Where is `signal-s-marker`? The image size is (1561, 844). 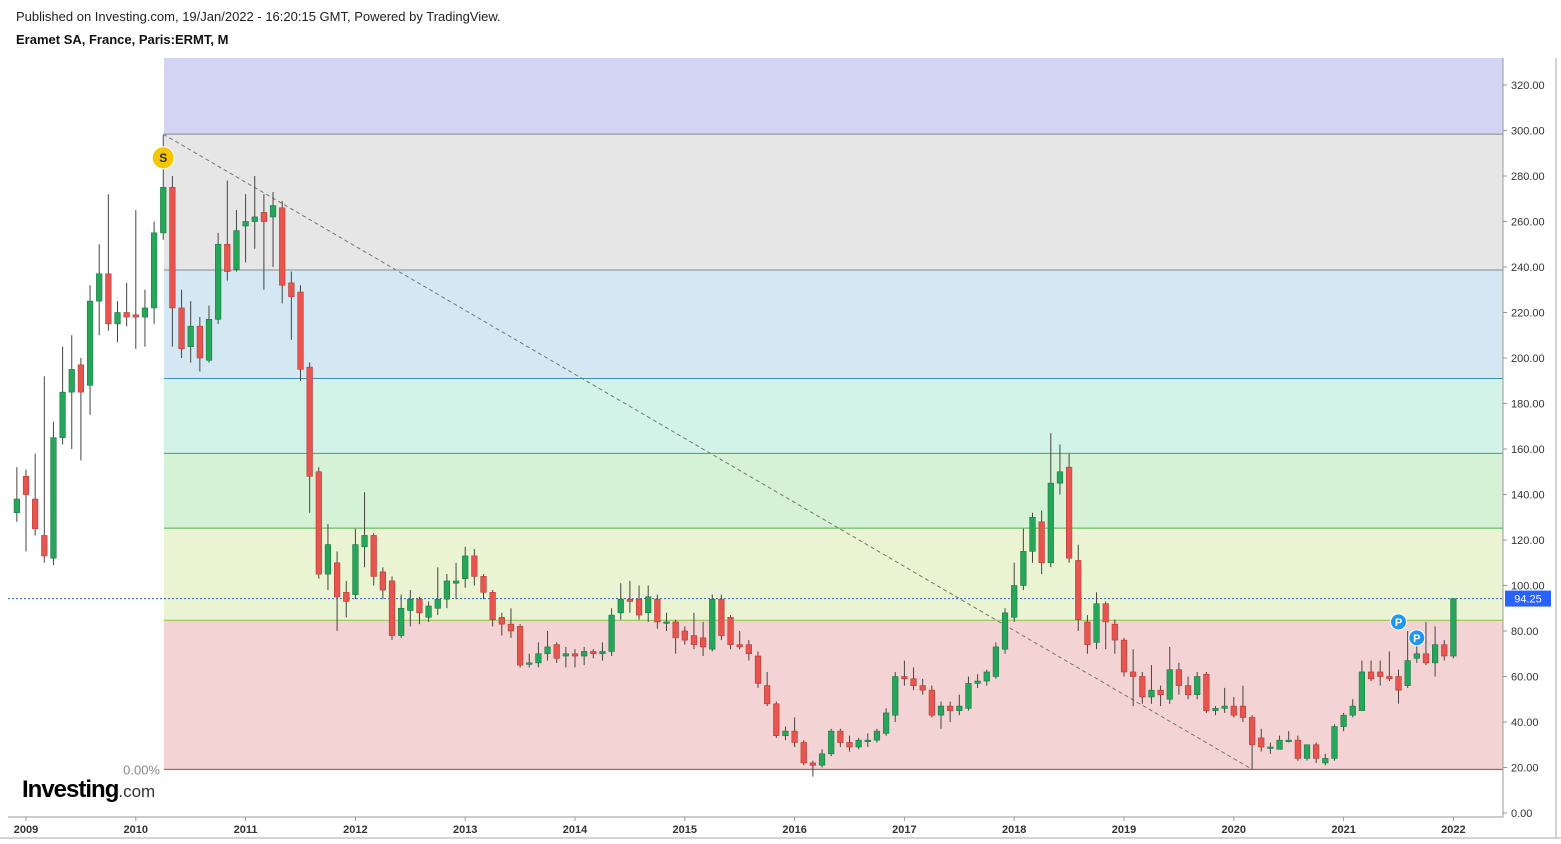
signal-s-marker is located at coordinates (163, 158).